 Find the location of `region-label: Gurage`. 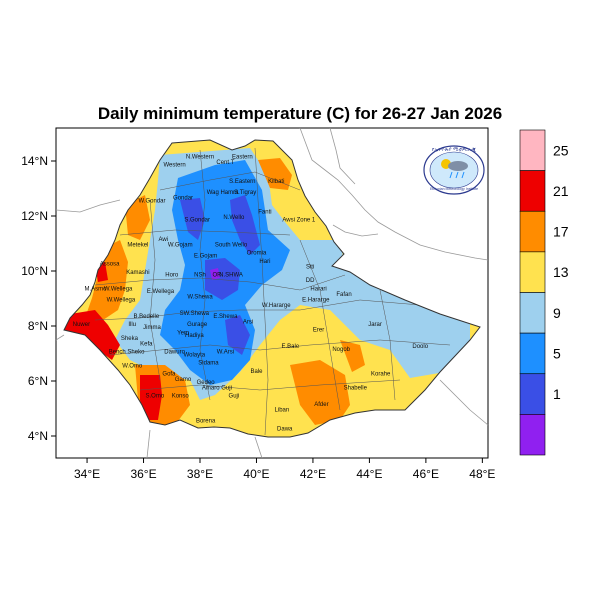

region-label: Gurage is located at coordinates (197, 325).